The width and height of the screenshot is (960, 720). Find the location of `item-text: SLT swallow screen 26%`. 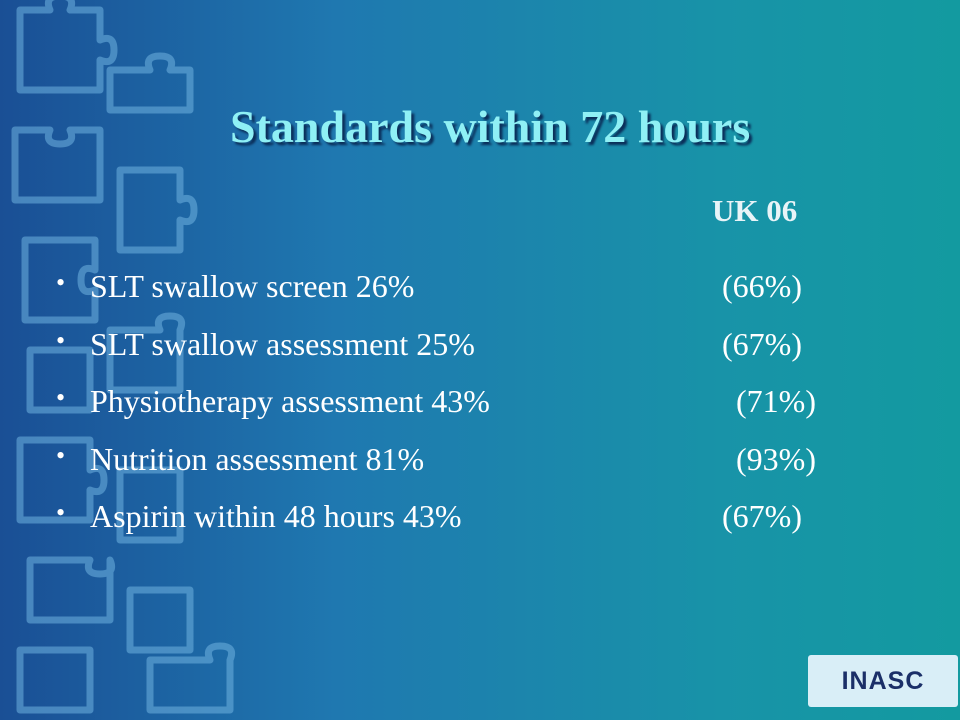

item-text: SLT swallow screen 26% is located at coordinates (252, 286).